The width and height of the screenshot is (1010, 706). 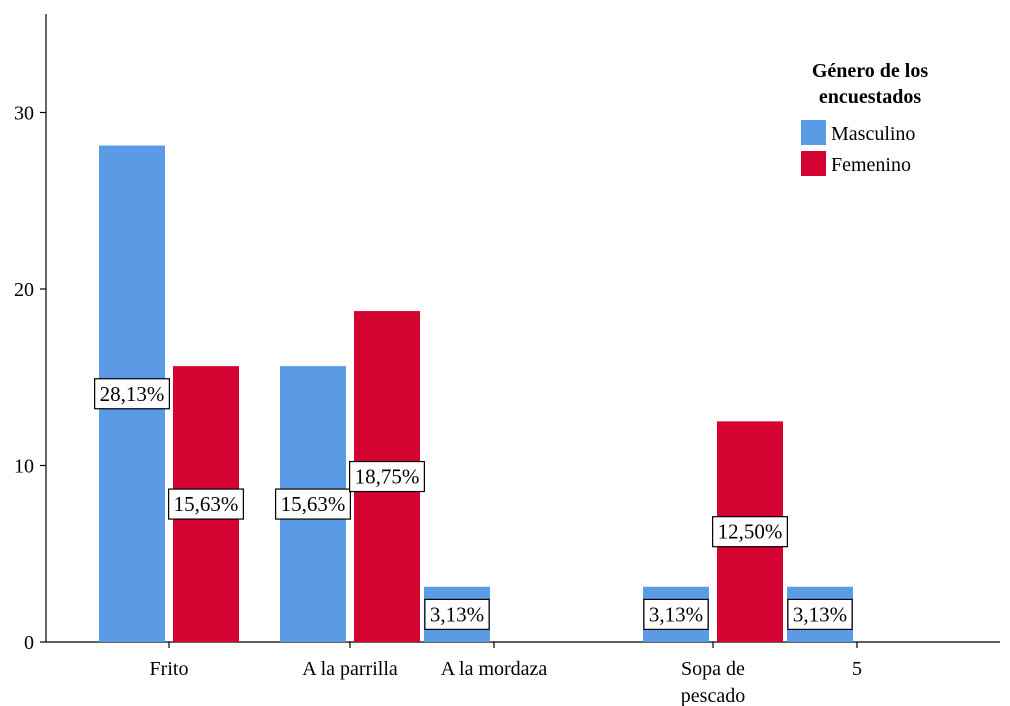 I want to click on data-label: 28,13%, so click(x=132, y=394).